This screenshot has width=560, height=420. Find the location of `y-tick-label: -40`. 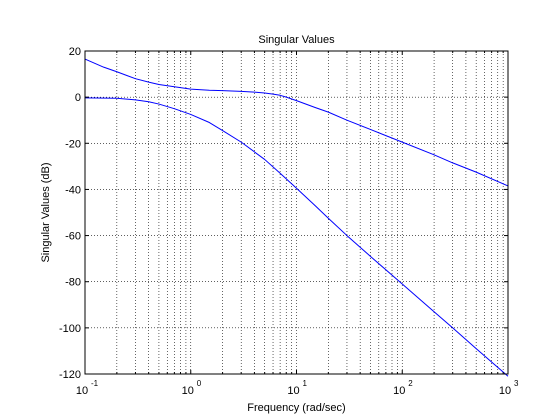

y-tick-label: -40 is located at coordinates (73, 190).